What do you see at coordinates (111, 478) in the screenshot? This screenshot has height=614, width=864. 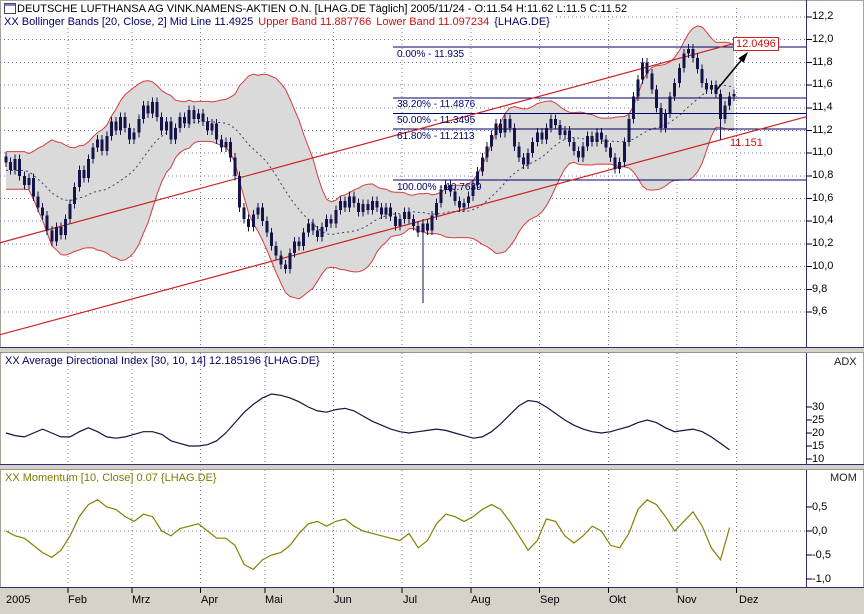 I see `mom-title: XX Momentum [10, Close] 0.07 {LHAG.DE}` at bounding box center [111, 478].